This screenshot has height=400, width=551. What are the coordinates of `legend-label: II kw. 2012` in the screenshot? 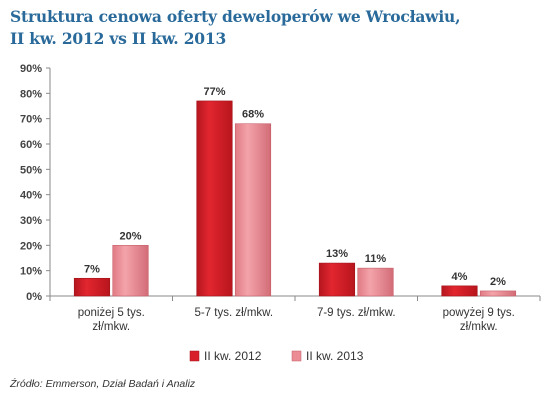 It's located at (233, 356).